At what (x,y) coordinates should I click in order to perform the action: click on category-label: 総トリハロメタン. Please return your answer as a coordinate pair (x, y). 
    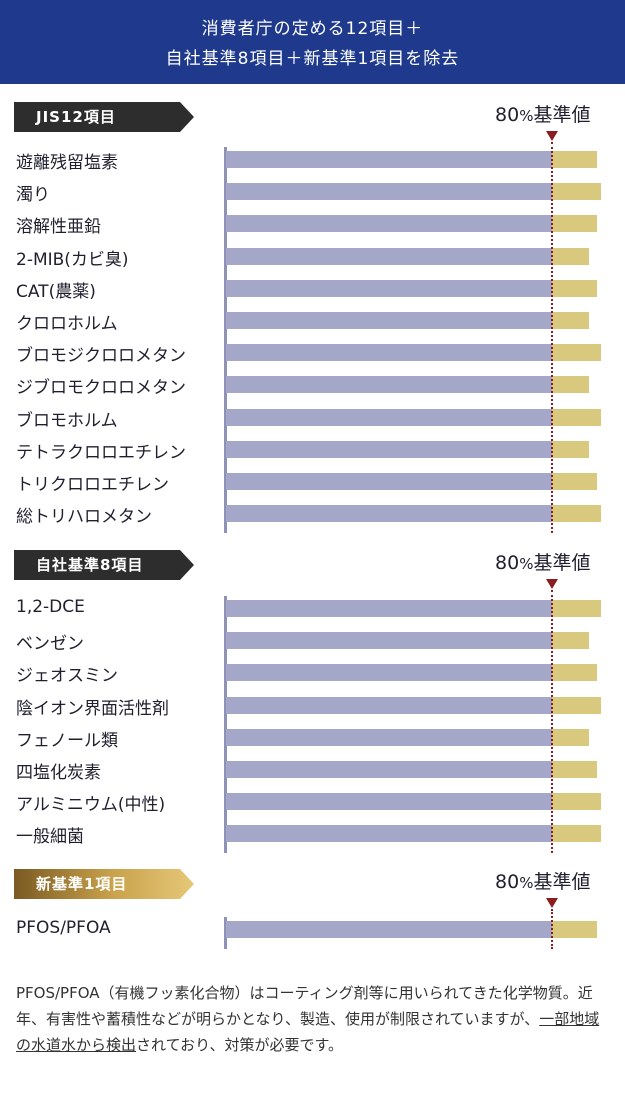
    Looking at the image, I should click on (84, 517).